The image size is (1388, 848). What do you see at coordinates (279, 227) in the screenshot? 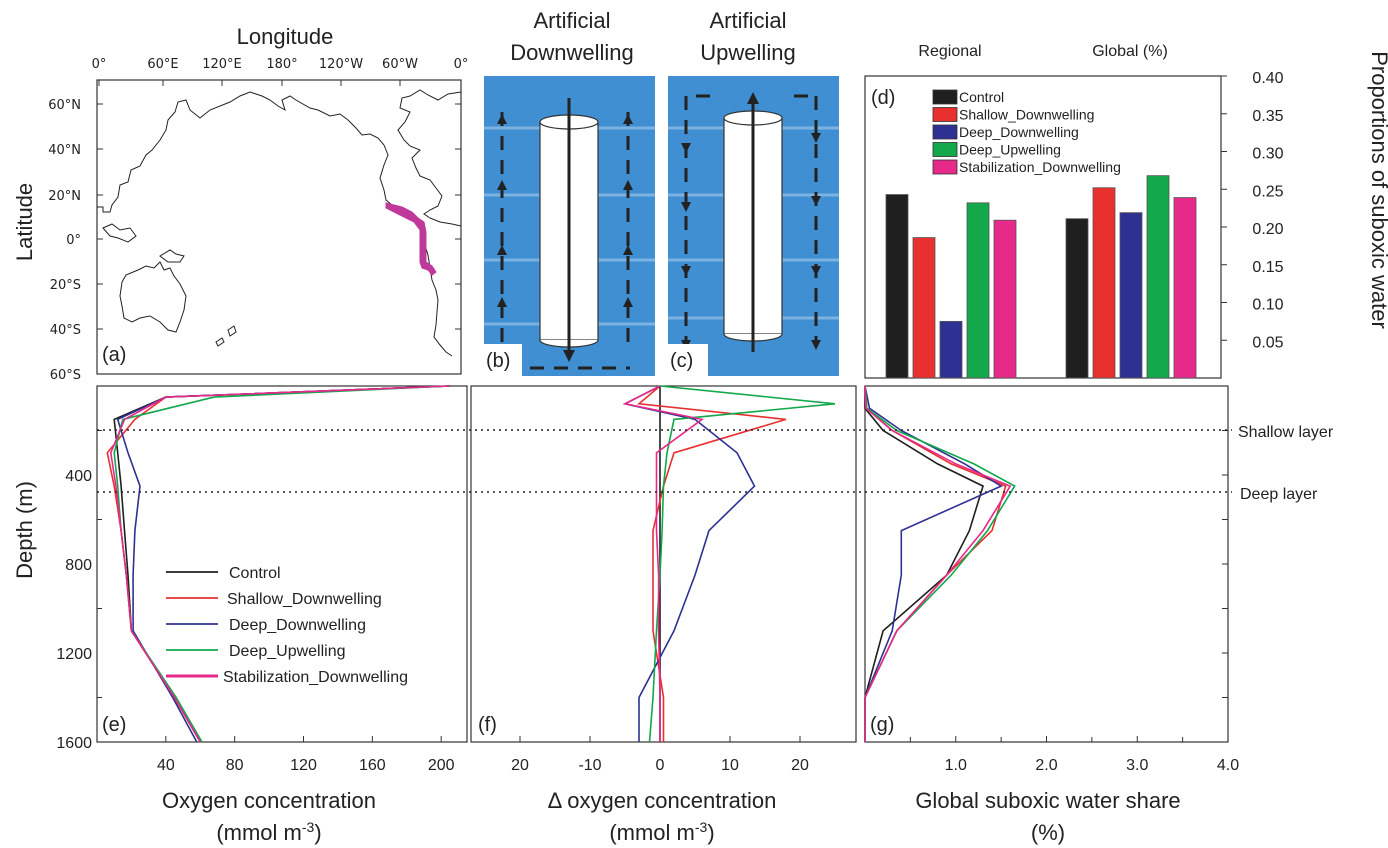
I see `map-tickmarks` at bounding box center [279, 227].